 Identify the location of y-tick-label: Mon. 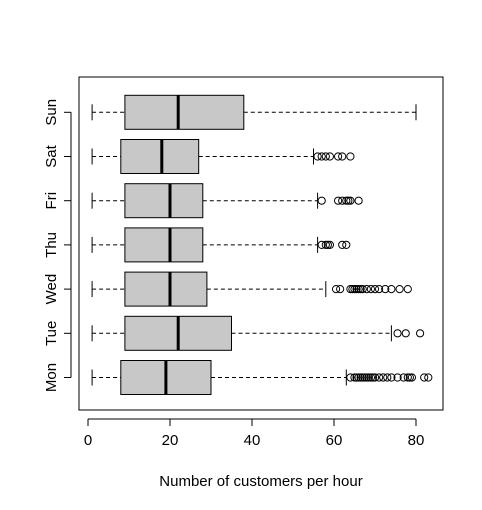
(51, 377).